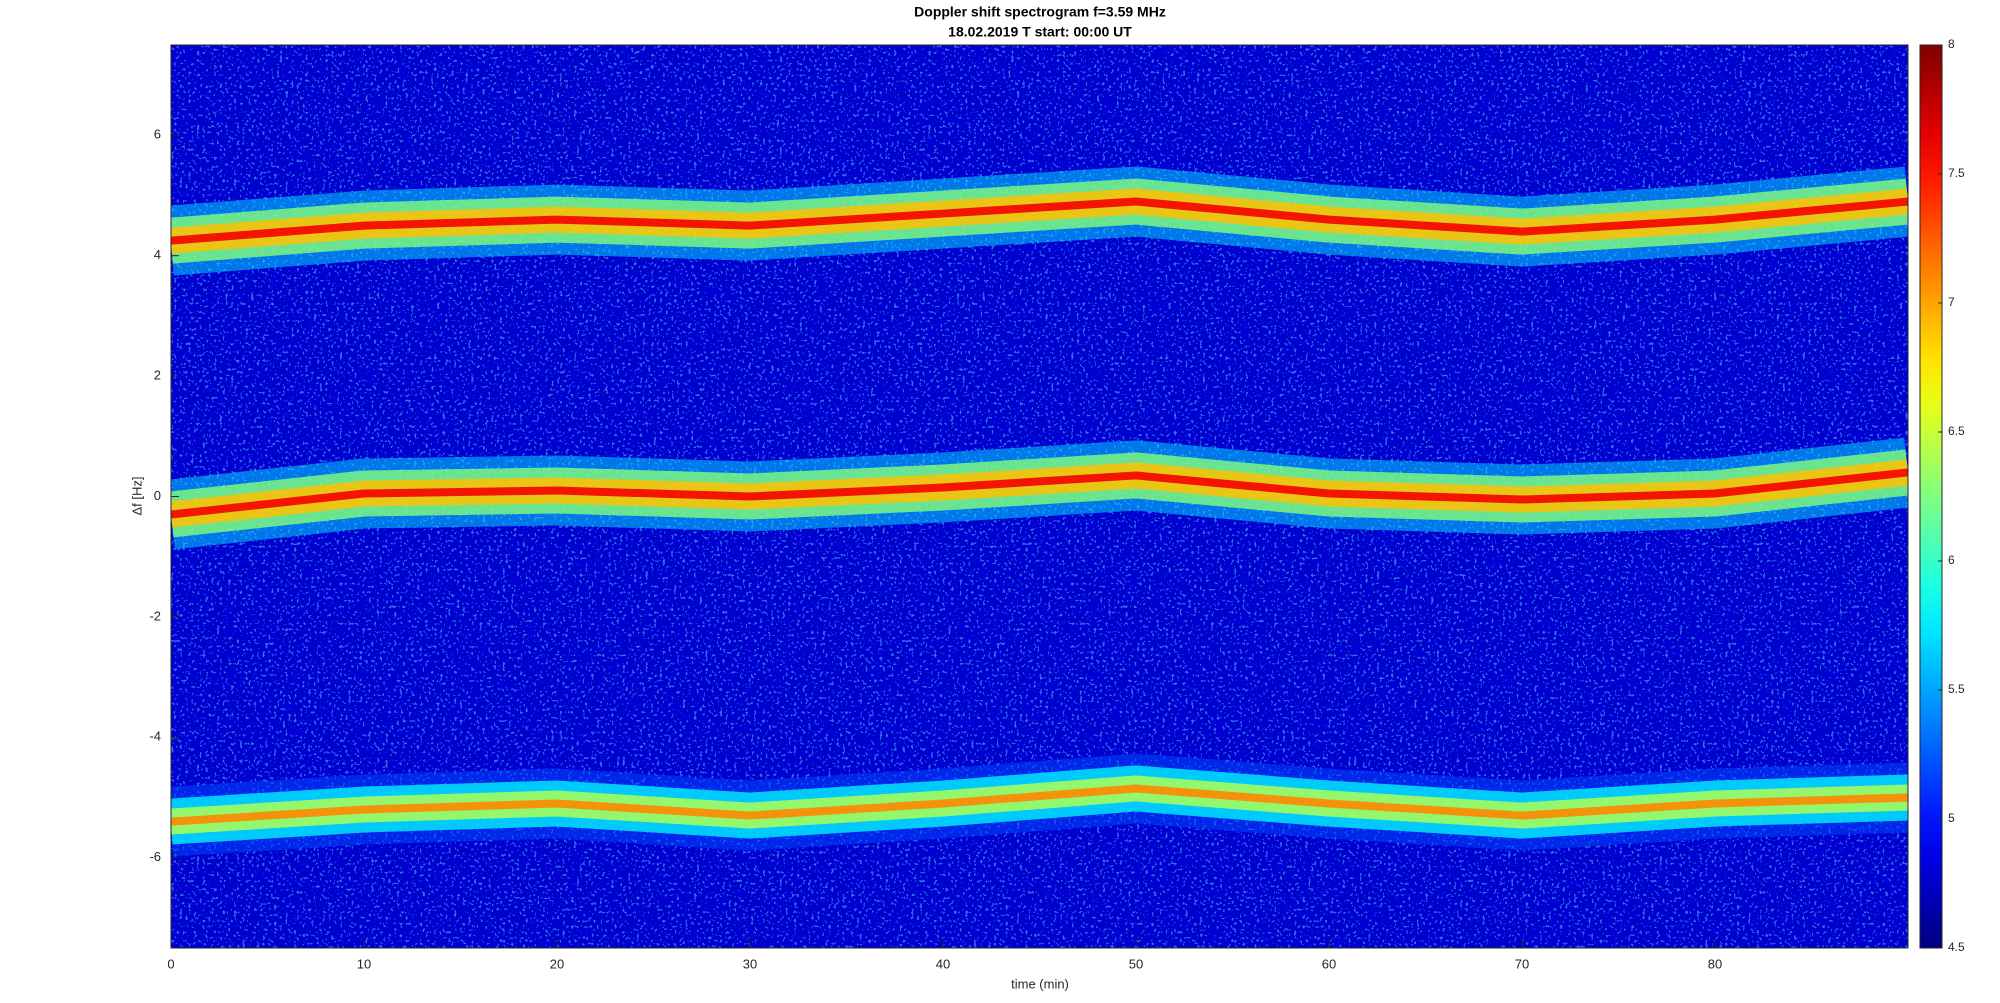  Describe the element at coordinates (155, 856) in the screenshot. I see `y-tick-label: -6` at that location.